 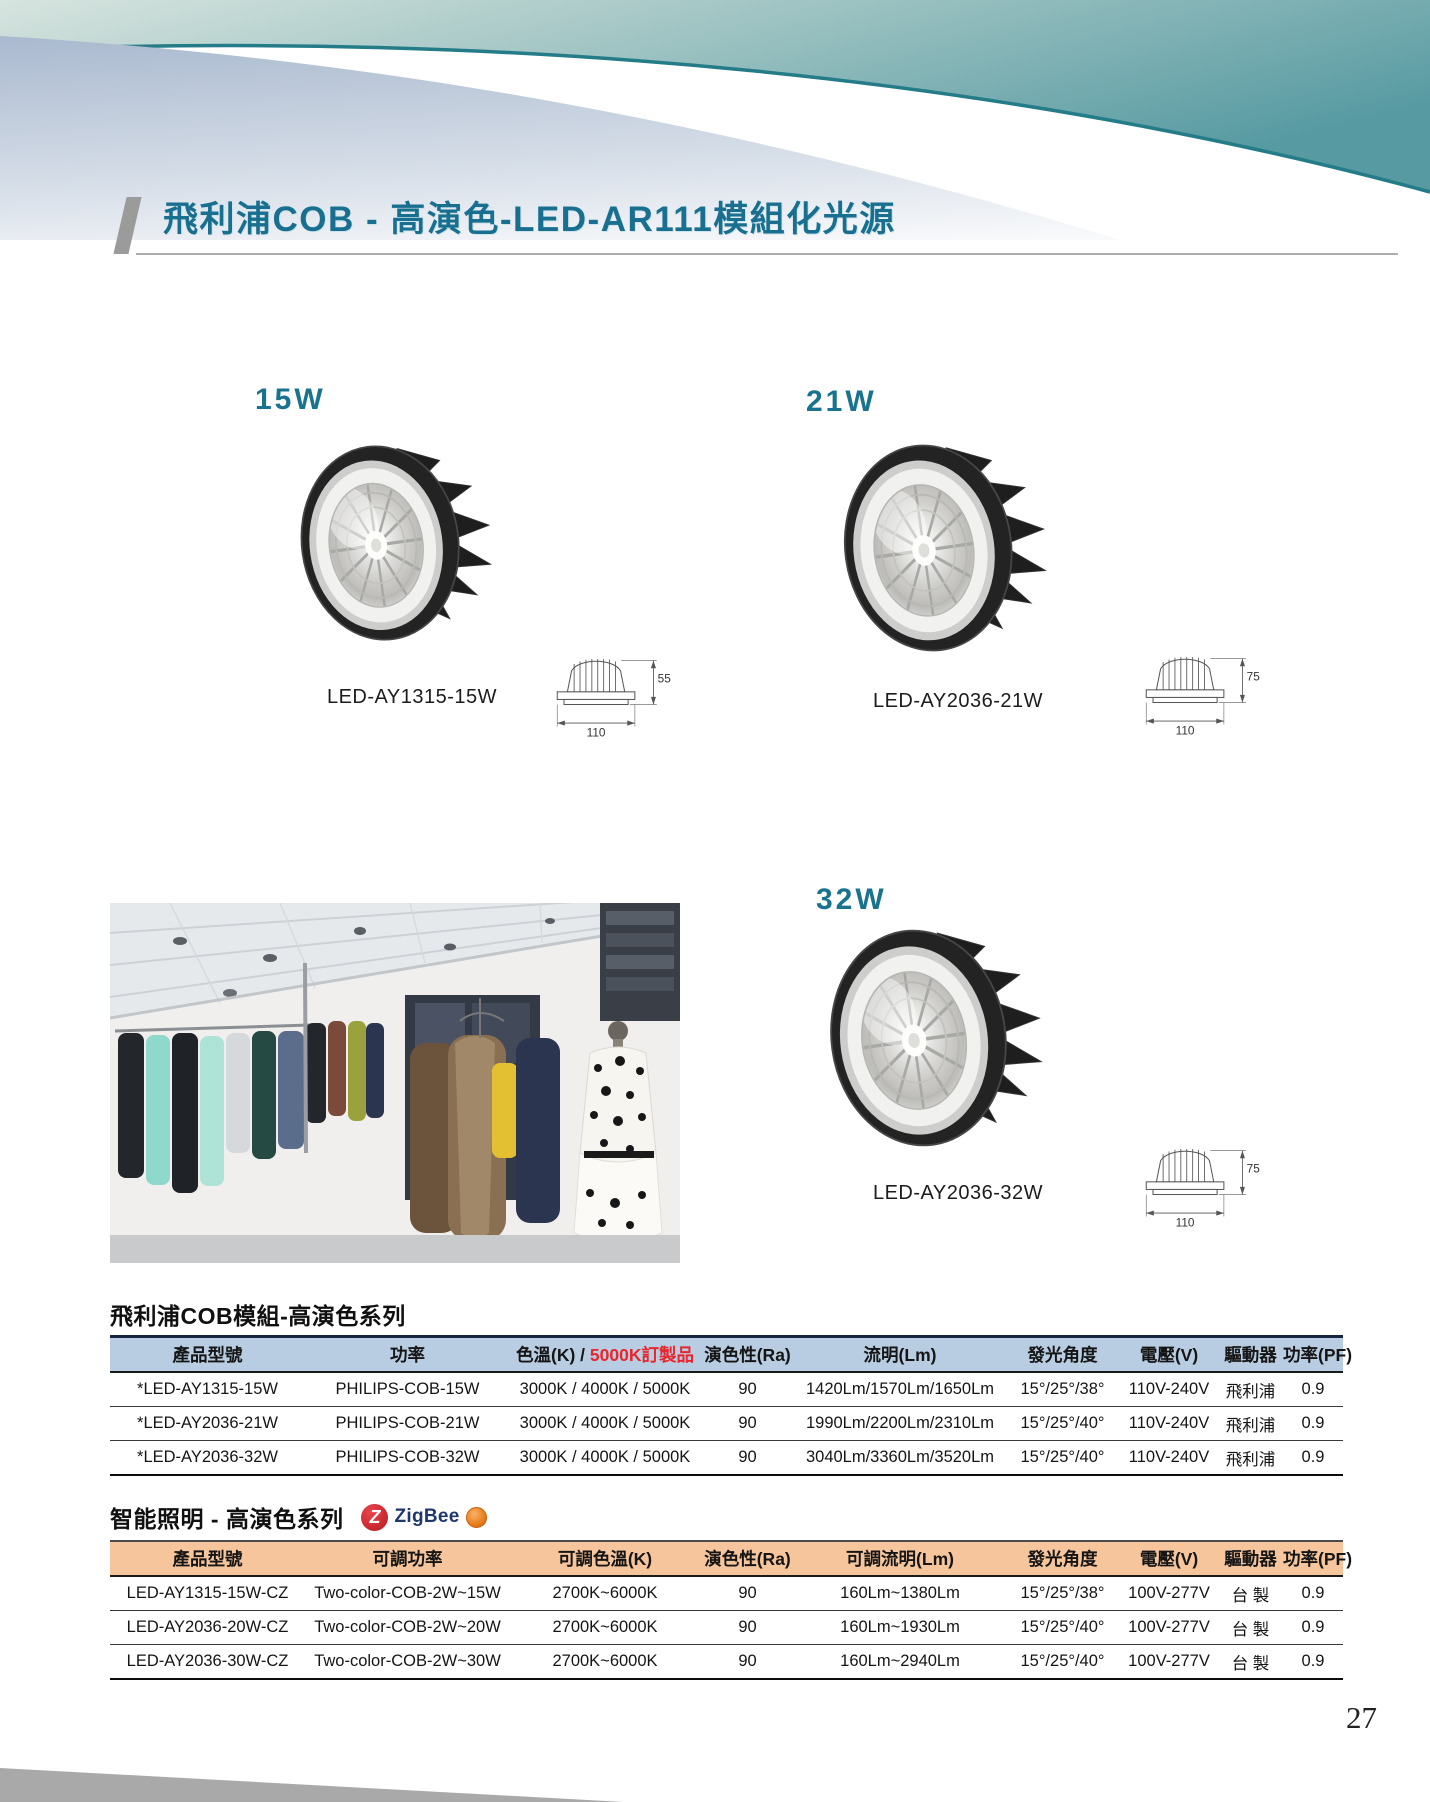 What do you see at coordinates (1361, 1717) in the screenshot?
I see `page-number: 27` at bounding box center [1361, 1717].